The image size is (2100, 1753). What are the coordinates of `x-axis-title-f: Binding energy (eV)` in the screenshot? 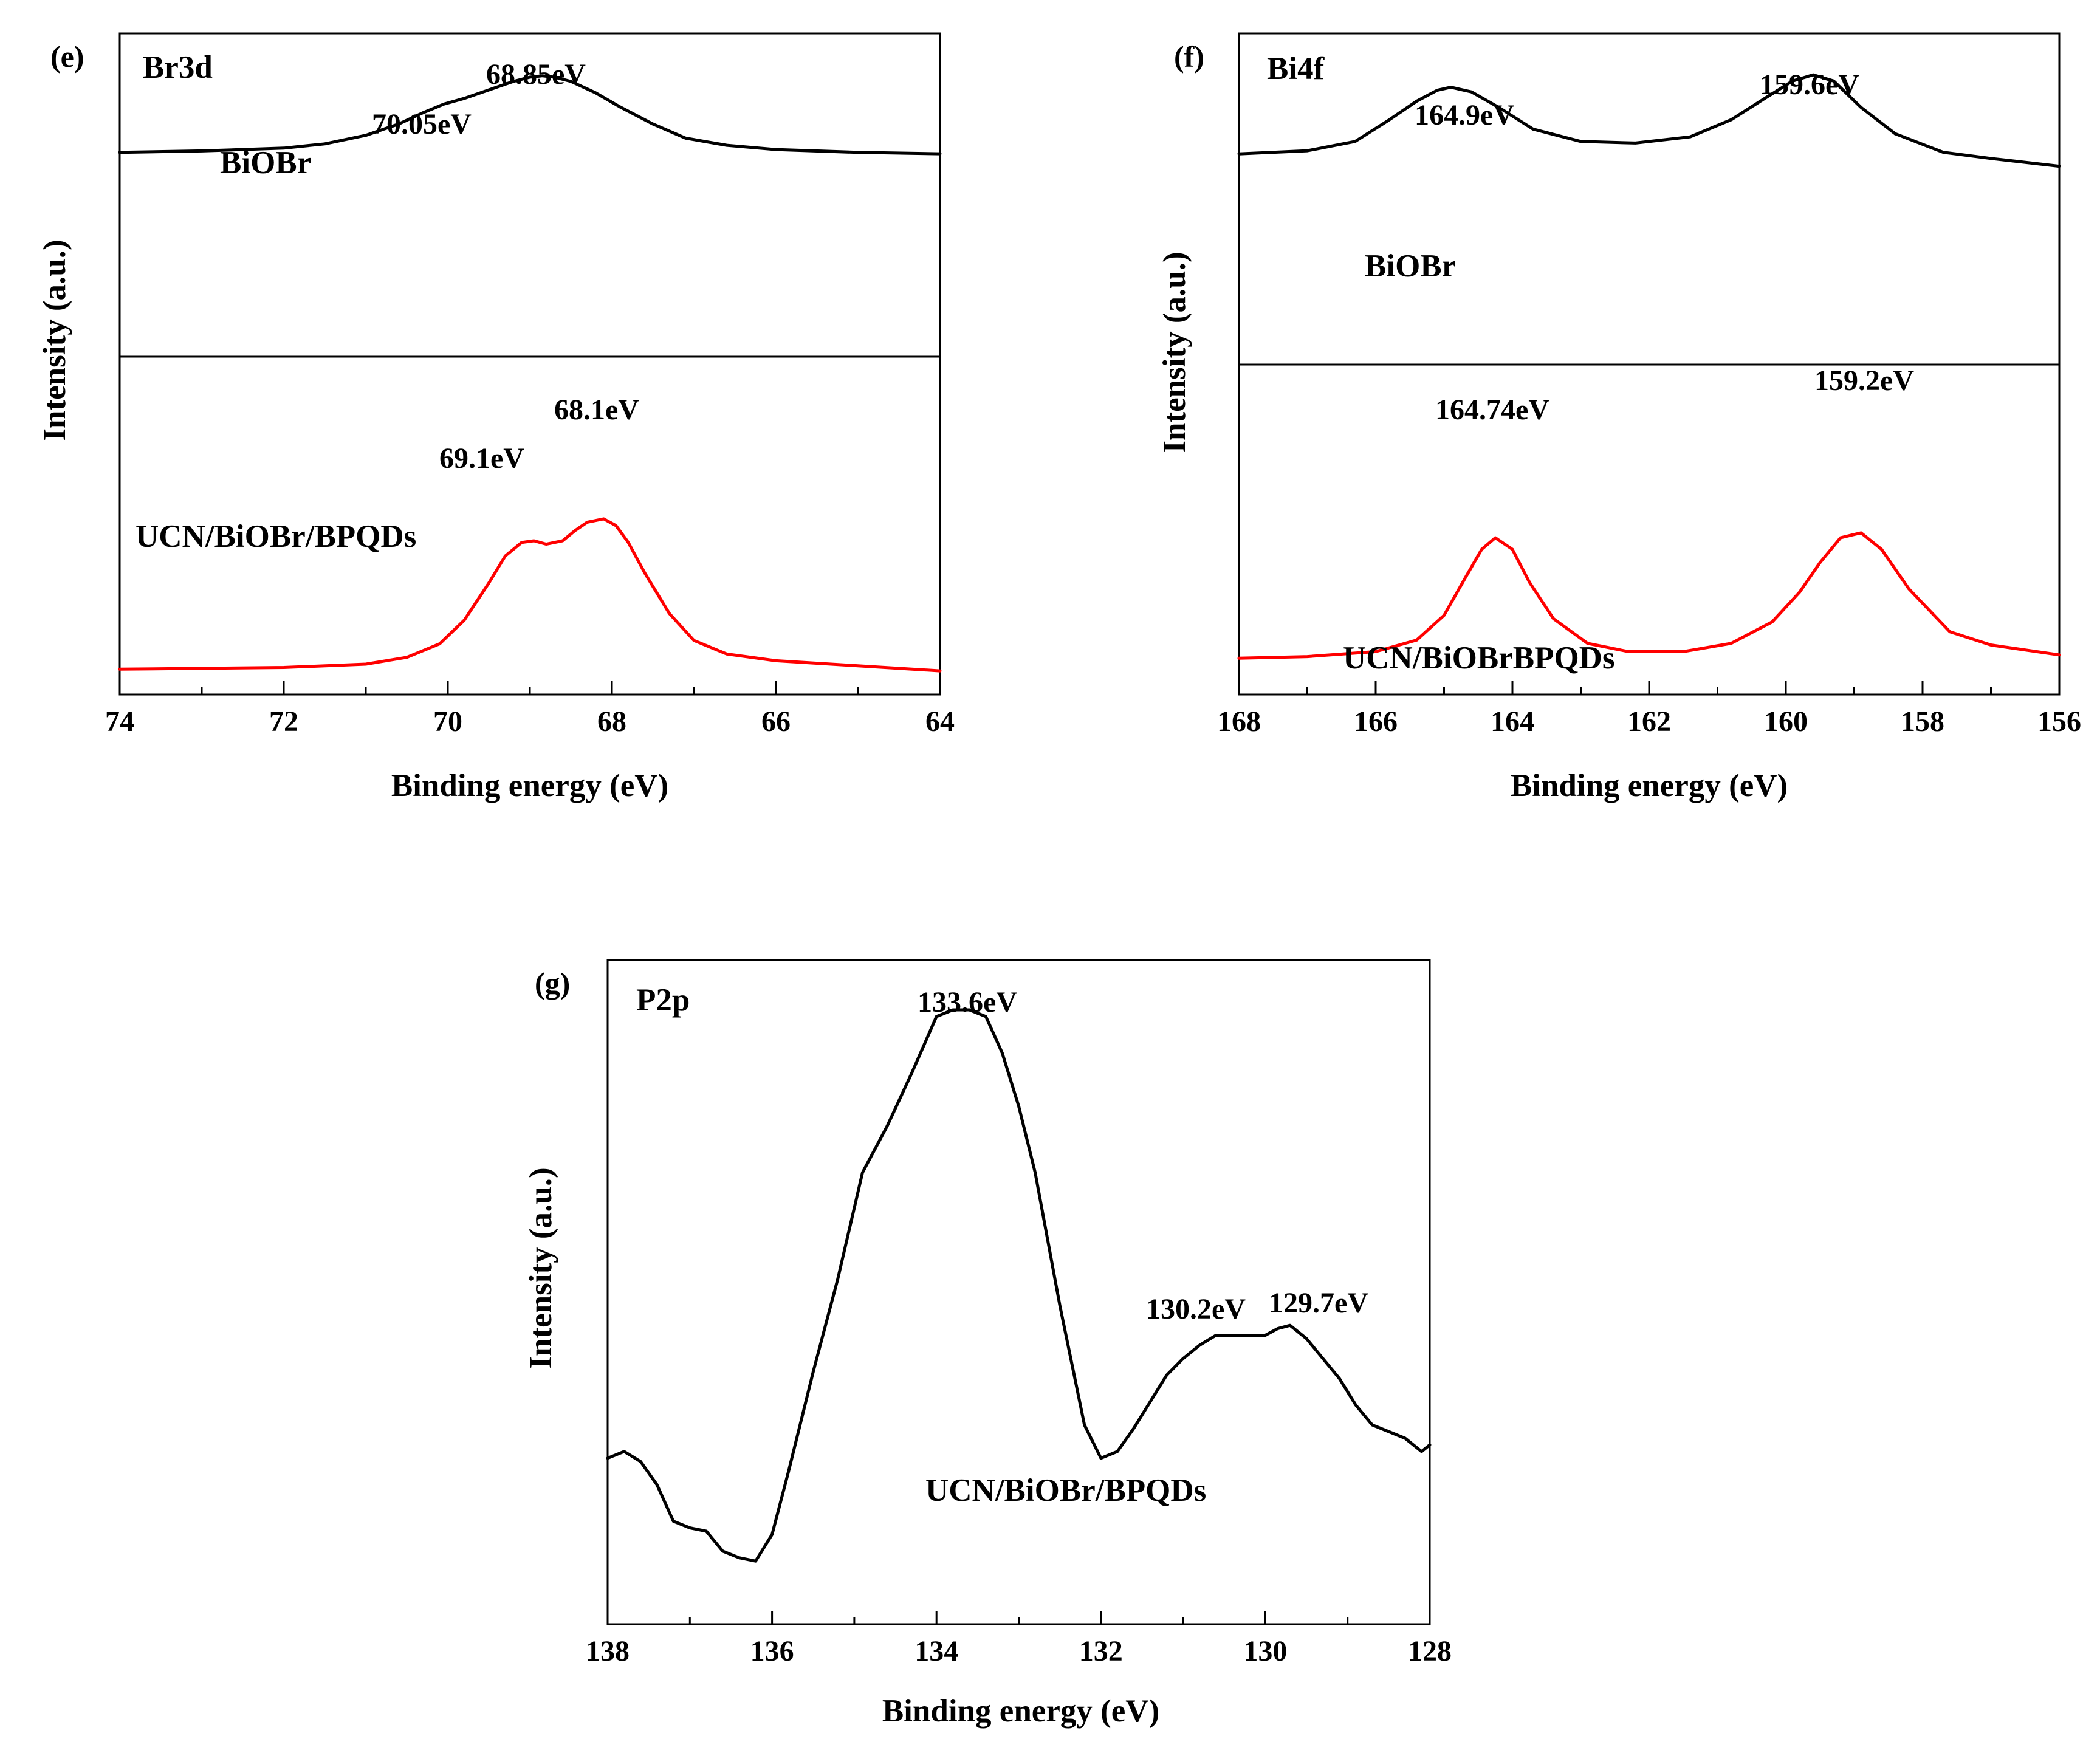 It's located at (1649, 785).